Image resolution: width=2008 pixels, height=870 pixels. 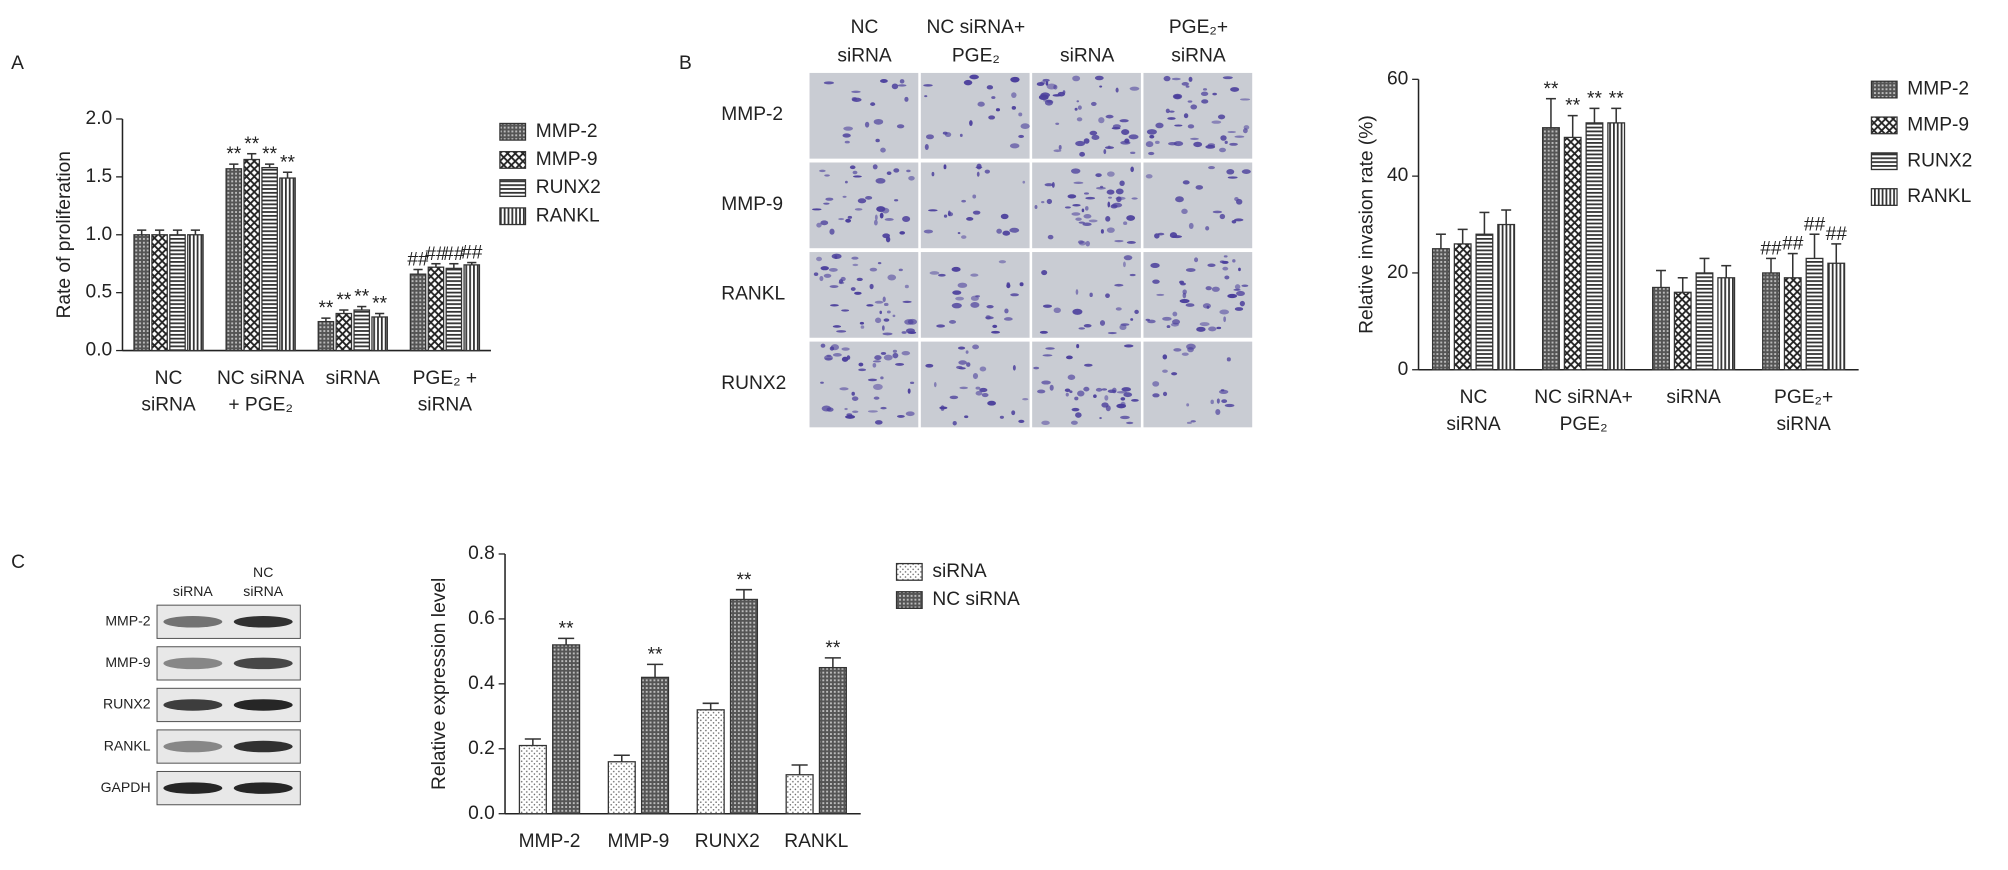 I want to click on blot-band, so click(x=263, y=746).